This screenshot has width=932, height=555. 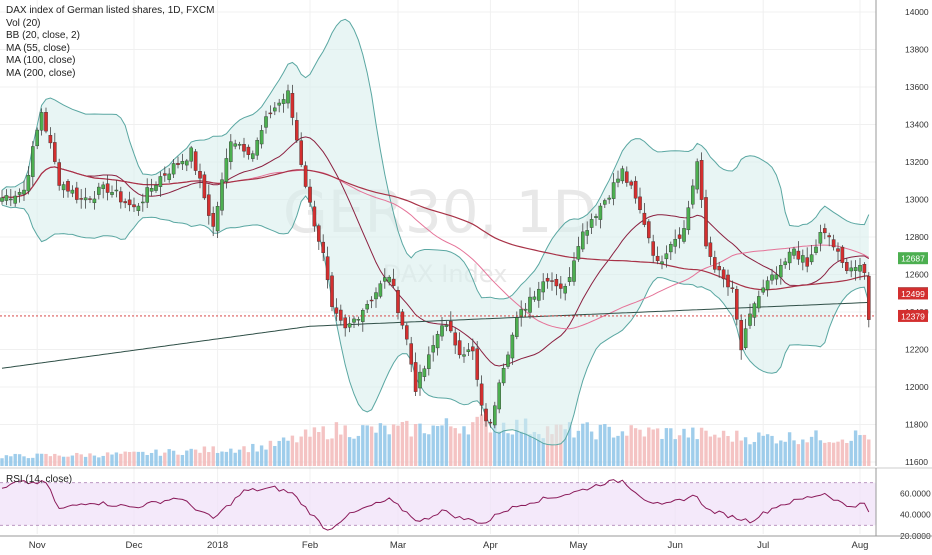 I want to click on study-ma100-label: MA (100, close), so click(x=40, y=60).